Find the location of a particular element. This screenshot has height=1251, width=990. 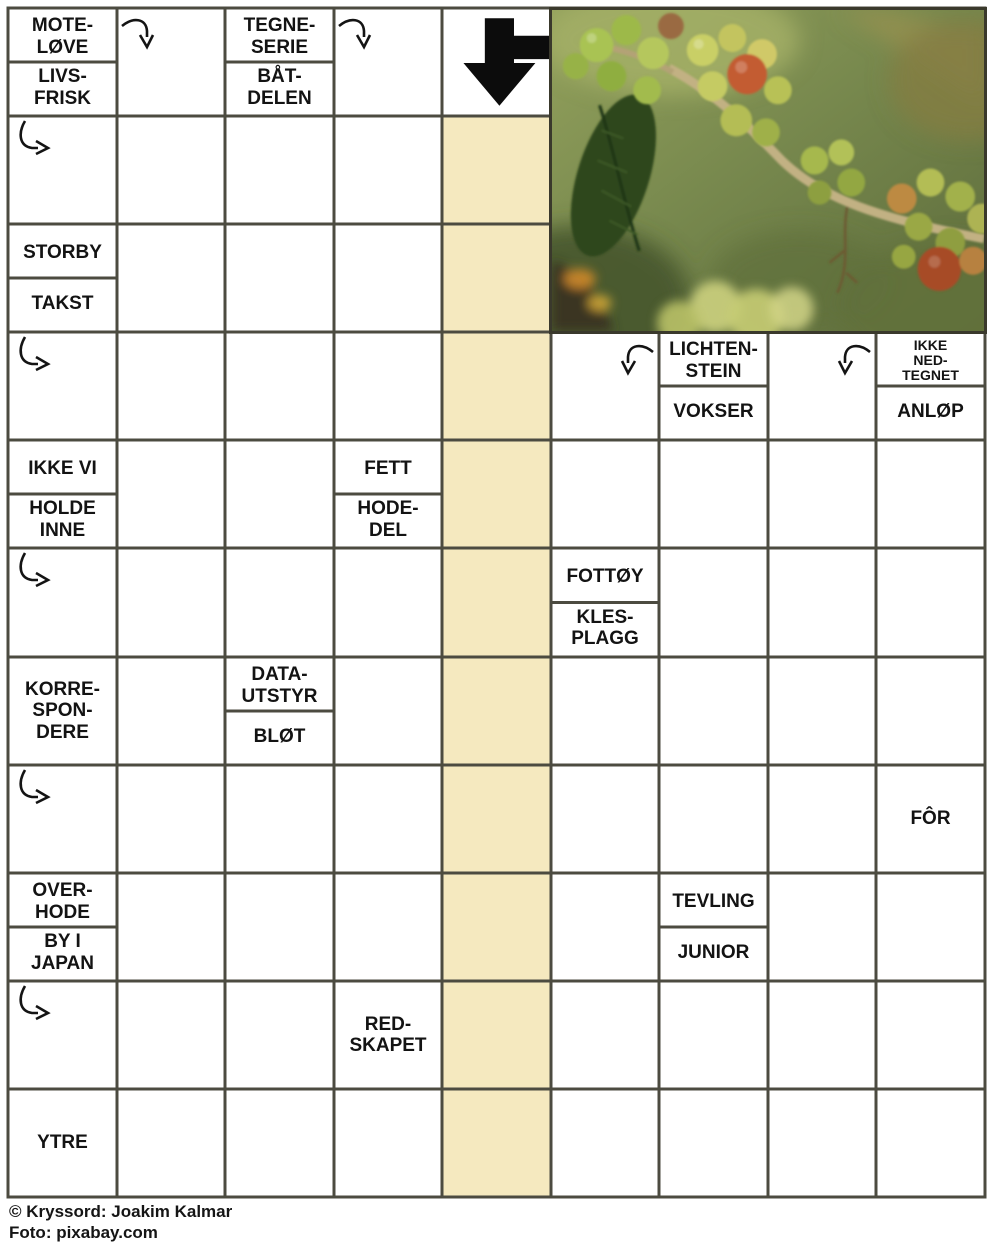

answer-cell-r3c1 is located at coordinates (171, 386).